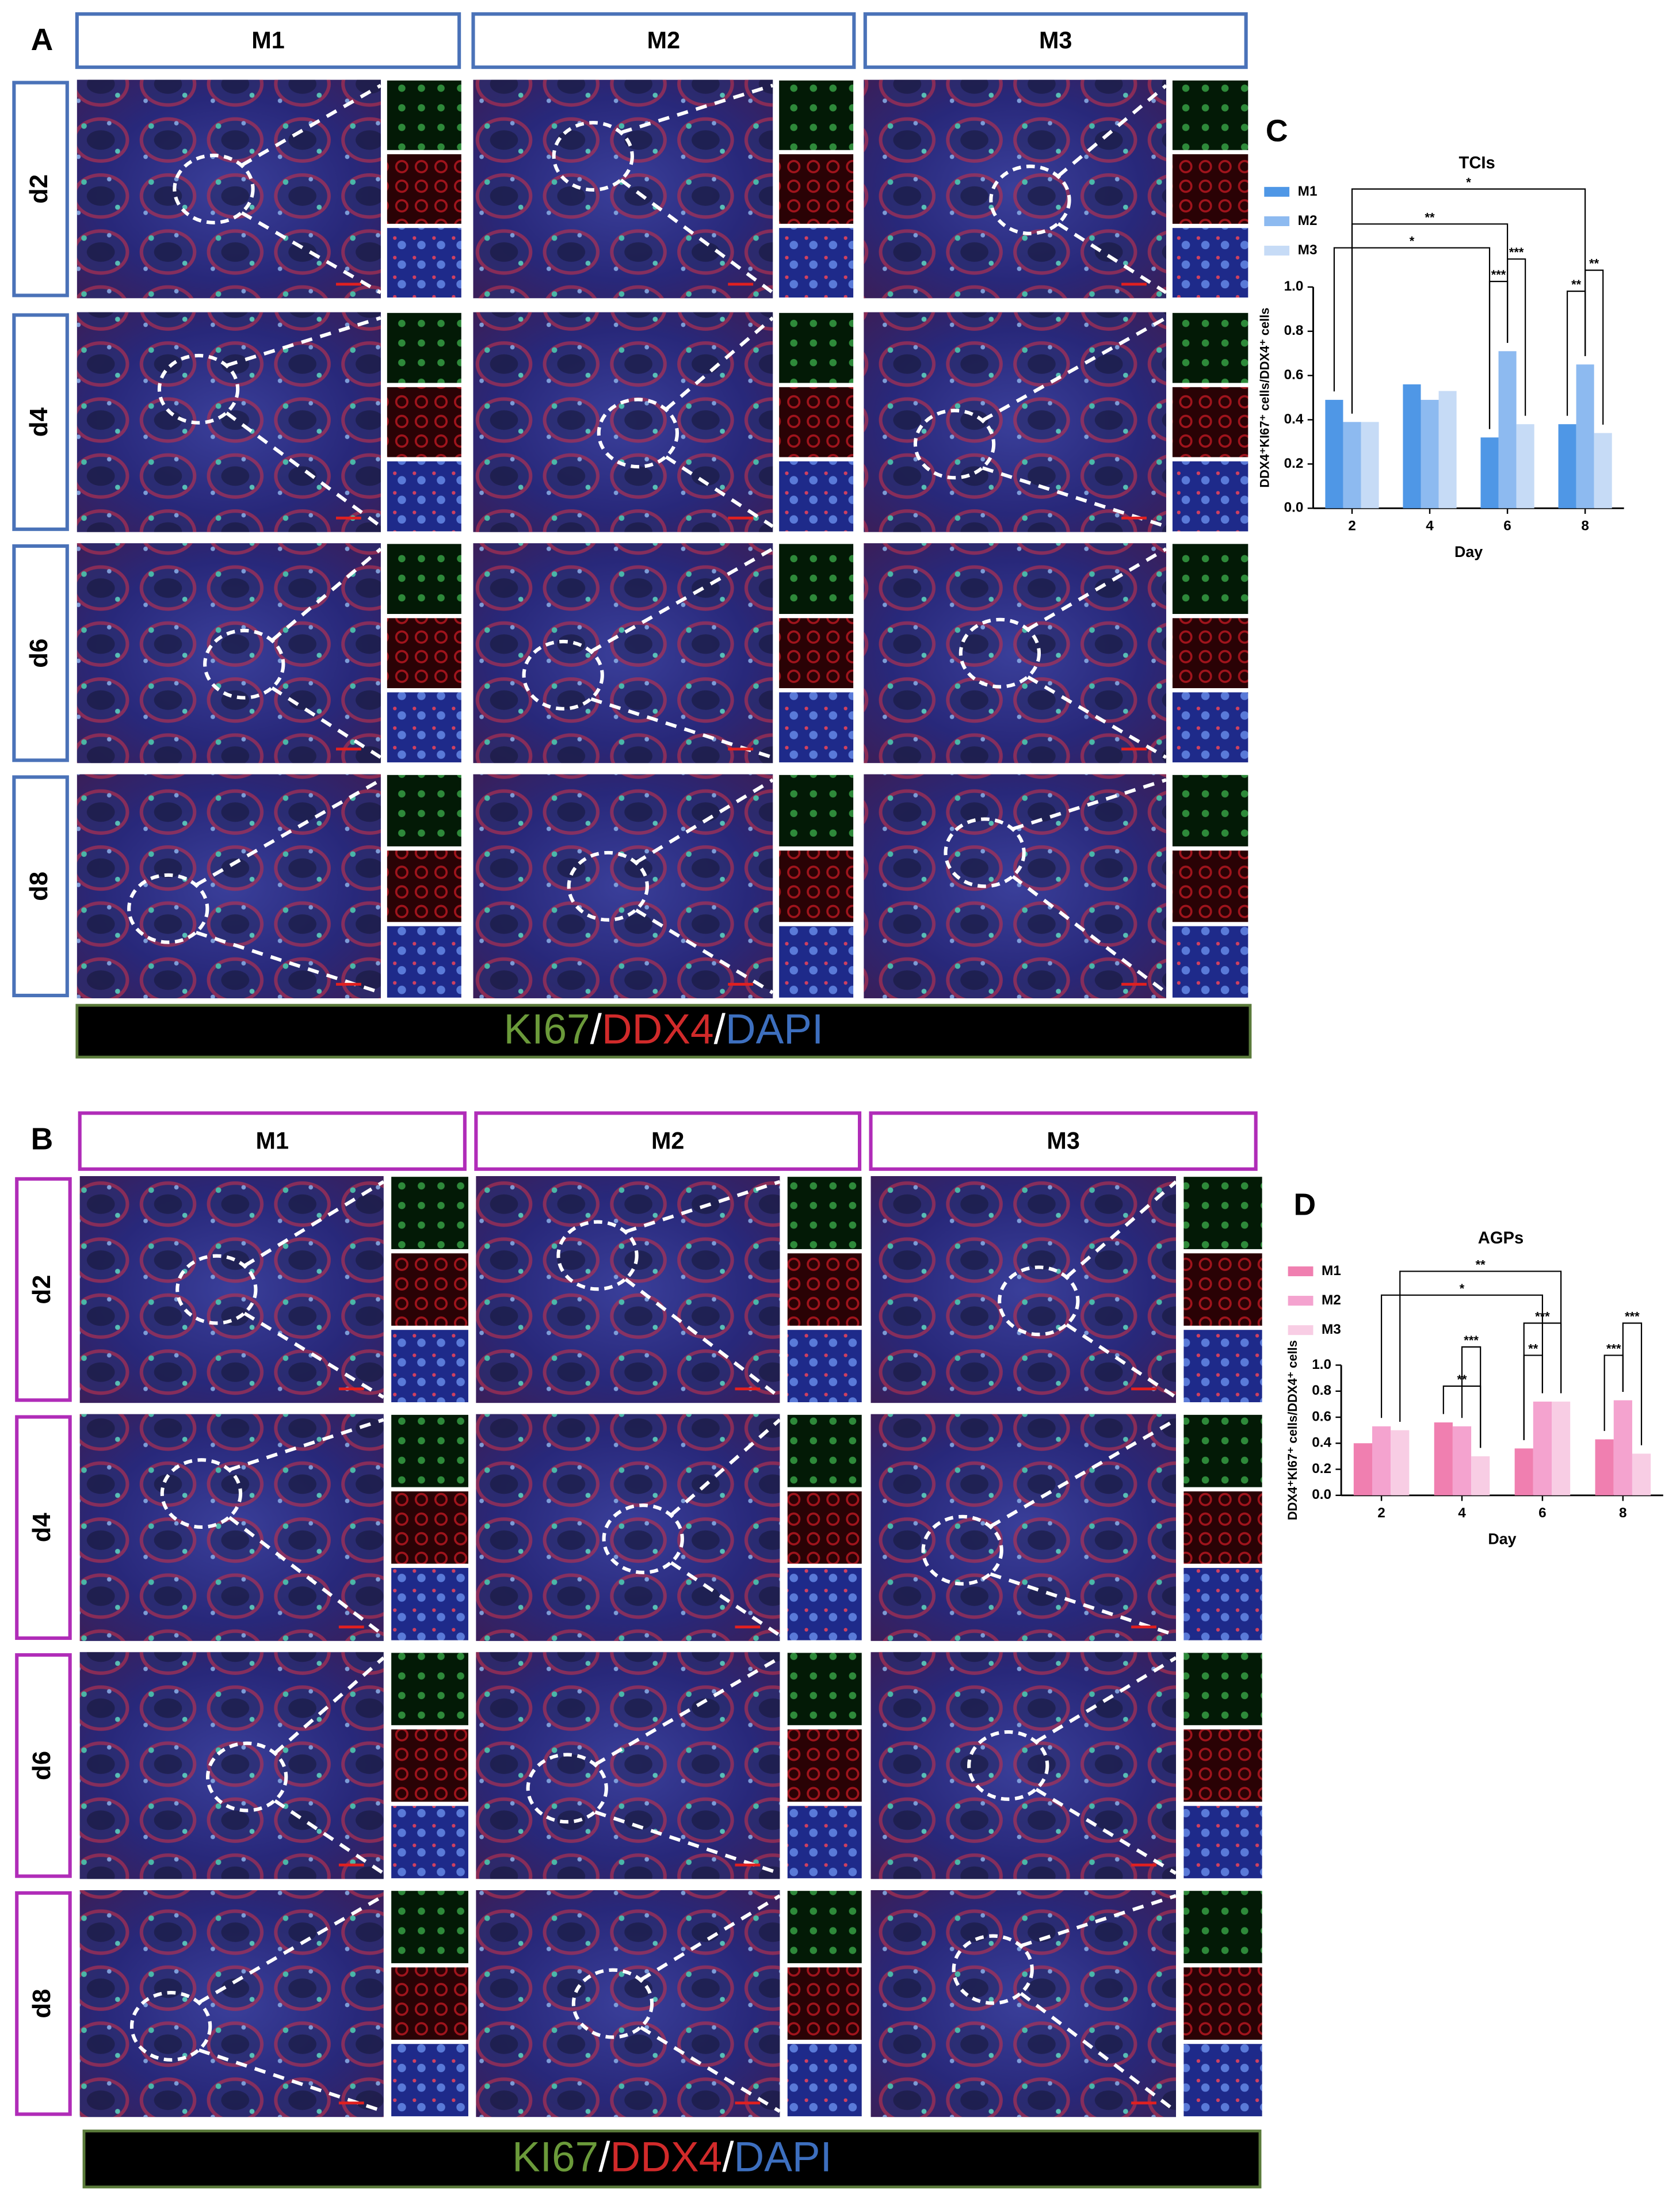 This screenshot has height=2194, width=1680. Describe the element at coordinates (667, 1141) in the screenshot. I see `column-header: M2` at that location.